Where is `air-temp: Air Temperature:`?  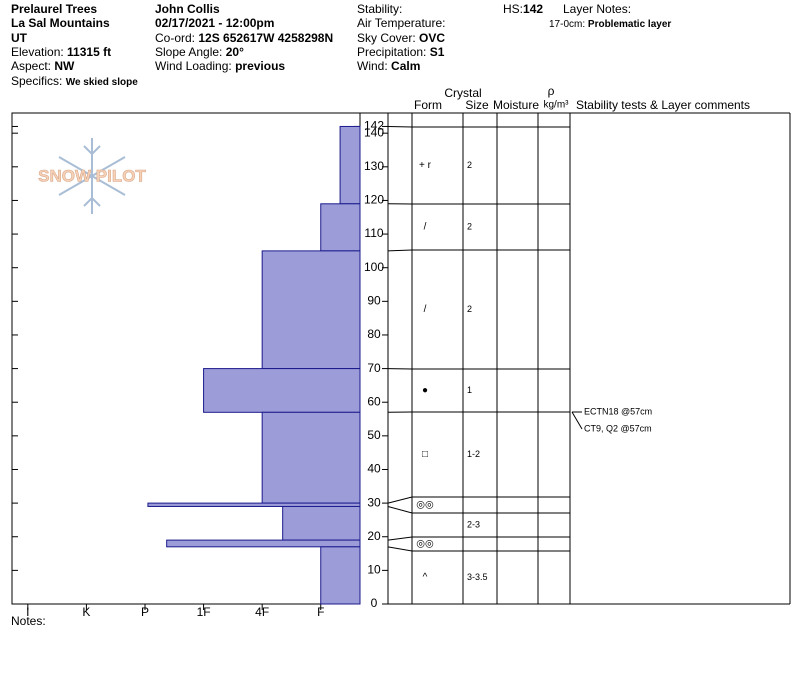
air-temp: Air Temperature: is located at coordinates (401, 23).